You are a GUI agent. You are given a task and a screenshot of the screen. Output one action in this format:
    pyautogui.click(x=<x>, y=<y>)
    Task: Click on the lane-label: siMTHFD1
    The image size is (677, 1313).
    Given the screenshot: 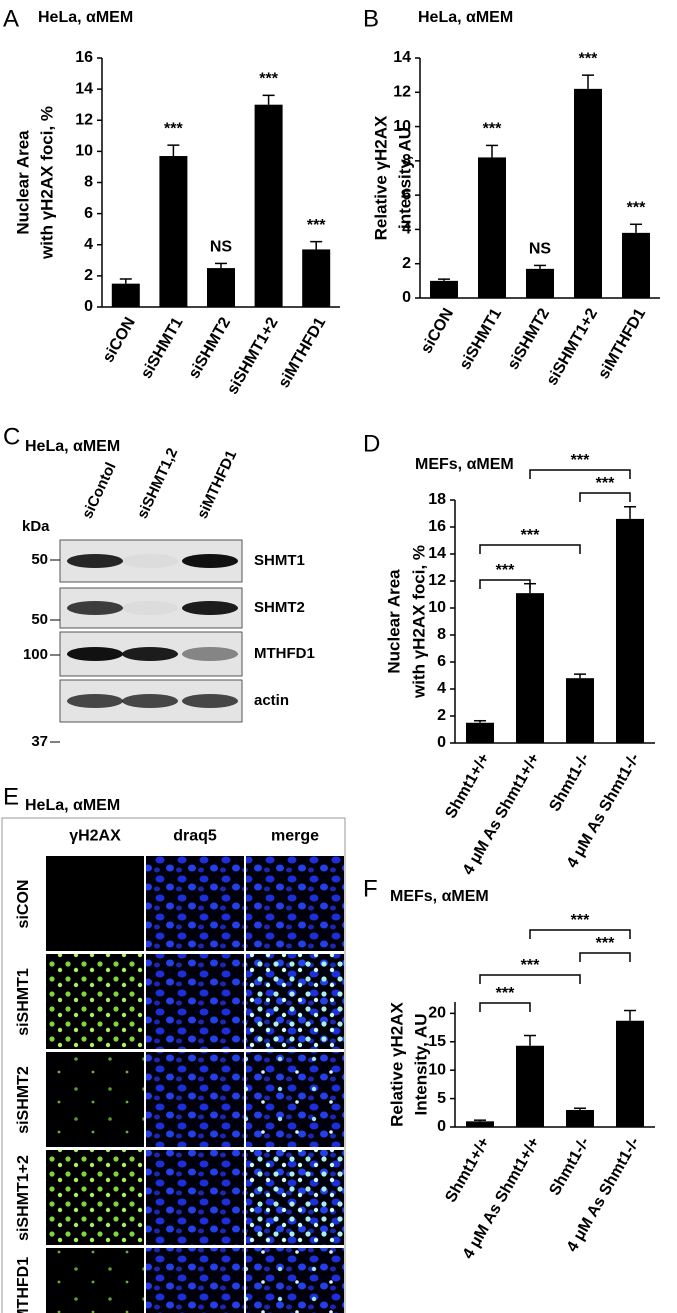 What is the action you would take?
    pyautogui.click(x=217, y=485)
    